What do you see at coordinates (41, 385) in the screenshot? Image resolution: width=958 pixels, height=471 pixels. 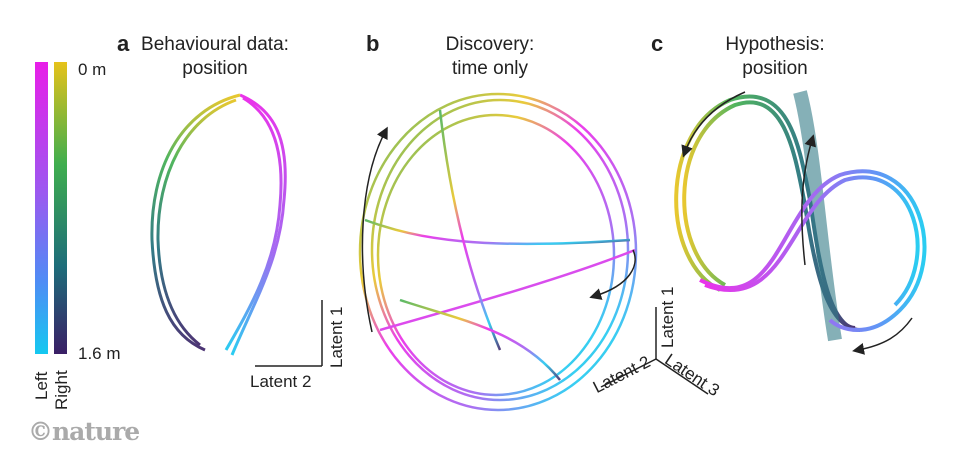 I see `colorbar-left-label: Left` at bounding box center [41, 385].